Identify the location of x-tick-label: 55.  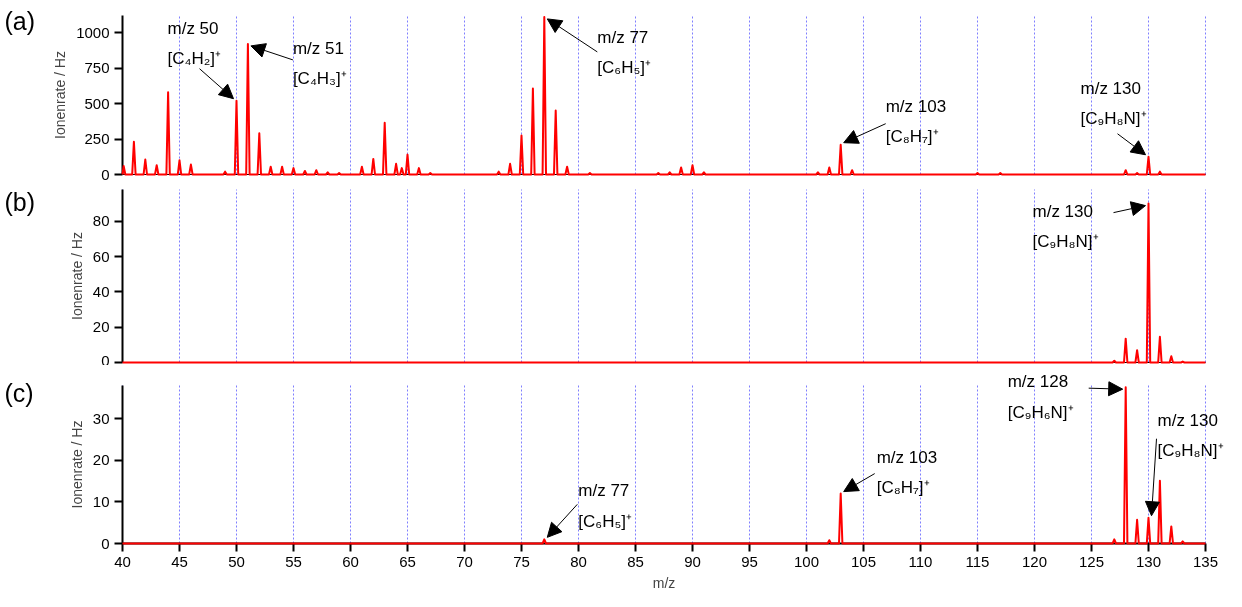
(293, 561).